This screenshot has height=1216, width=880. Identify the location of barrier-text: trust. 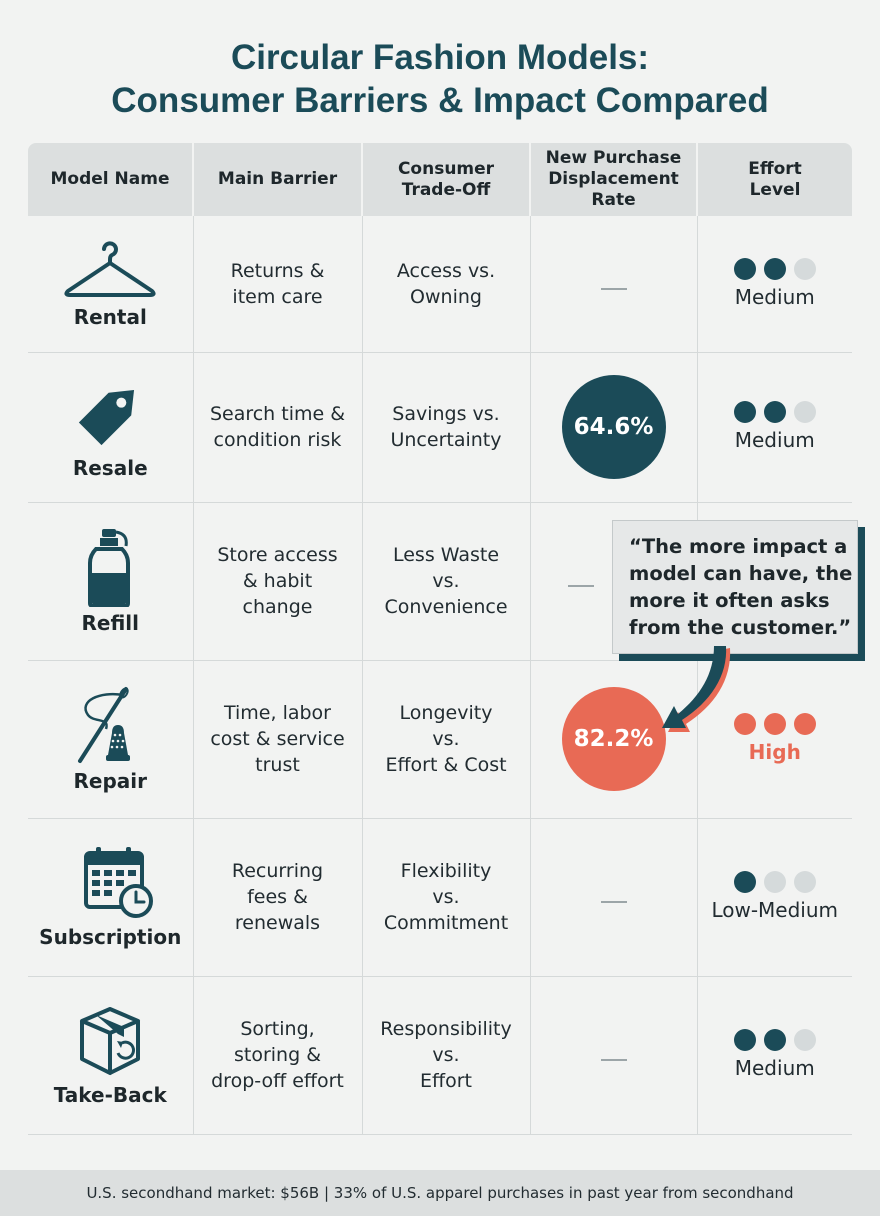
(277, 765).